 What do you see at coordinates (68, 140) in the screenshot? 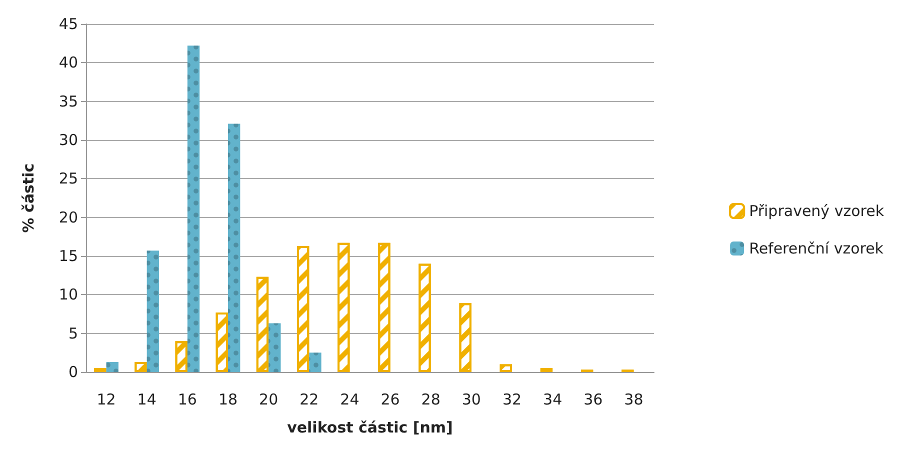
I see `y-tick-label: 30` at bounding box center [68, 140].